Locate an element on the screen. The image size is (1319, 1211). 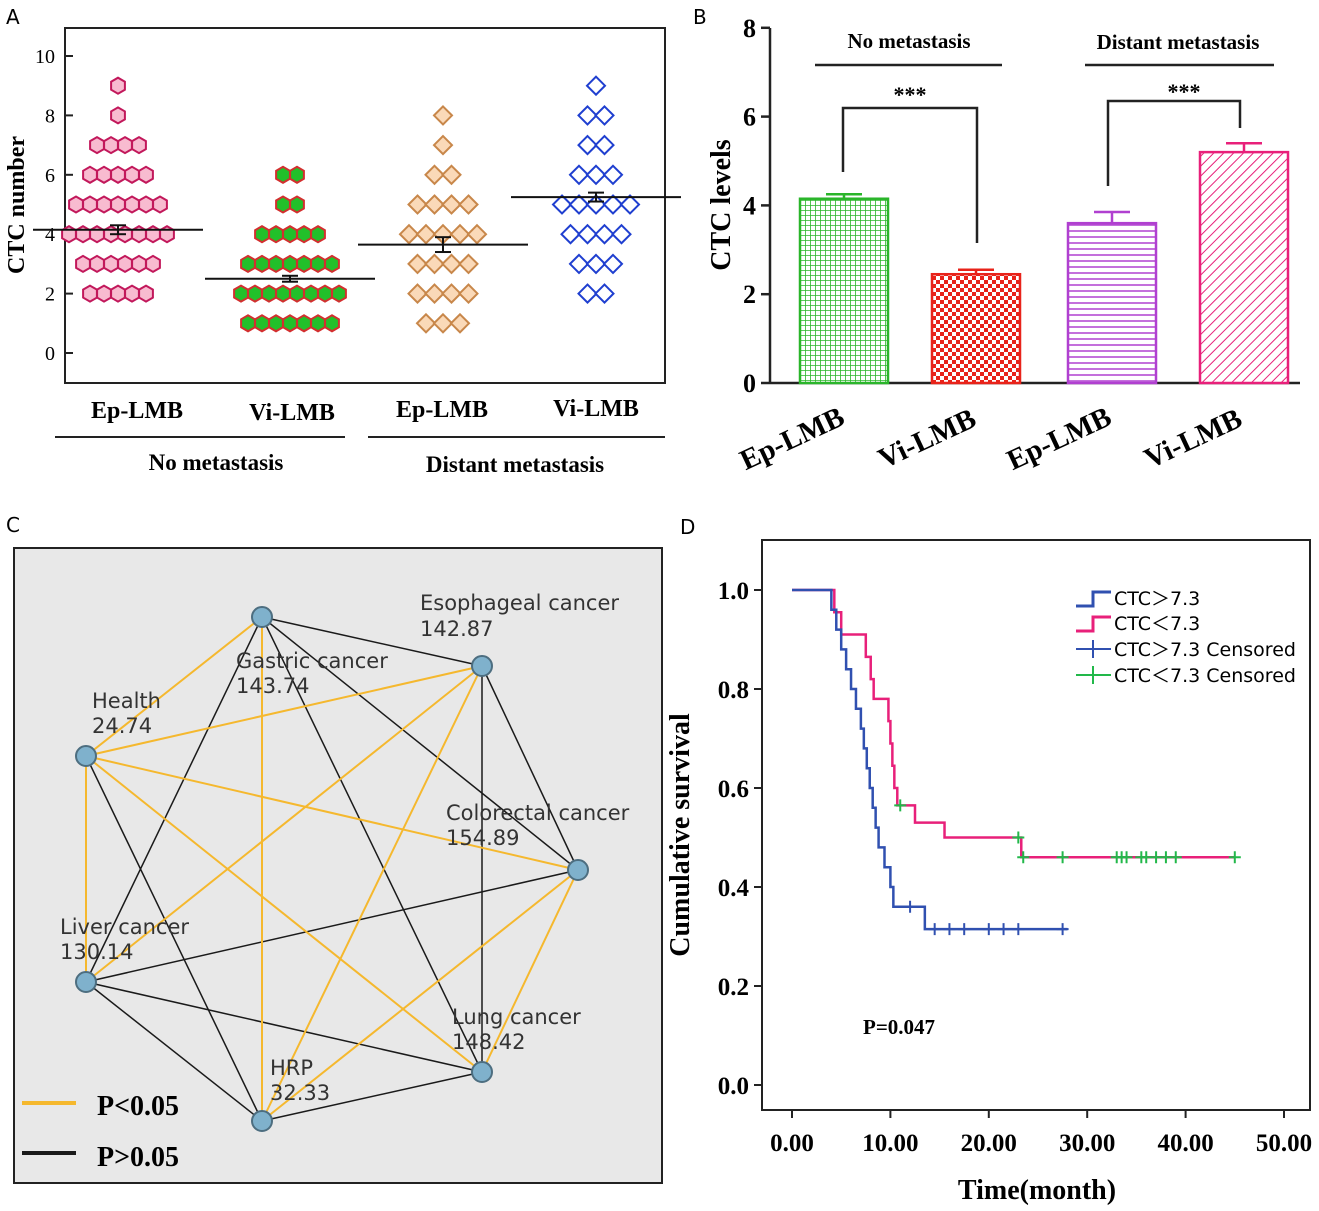
panel-a-xtick-label: Ep-LMB is located at coordinates (442, 410).